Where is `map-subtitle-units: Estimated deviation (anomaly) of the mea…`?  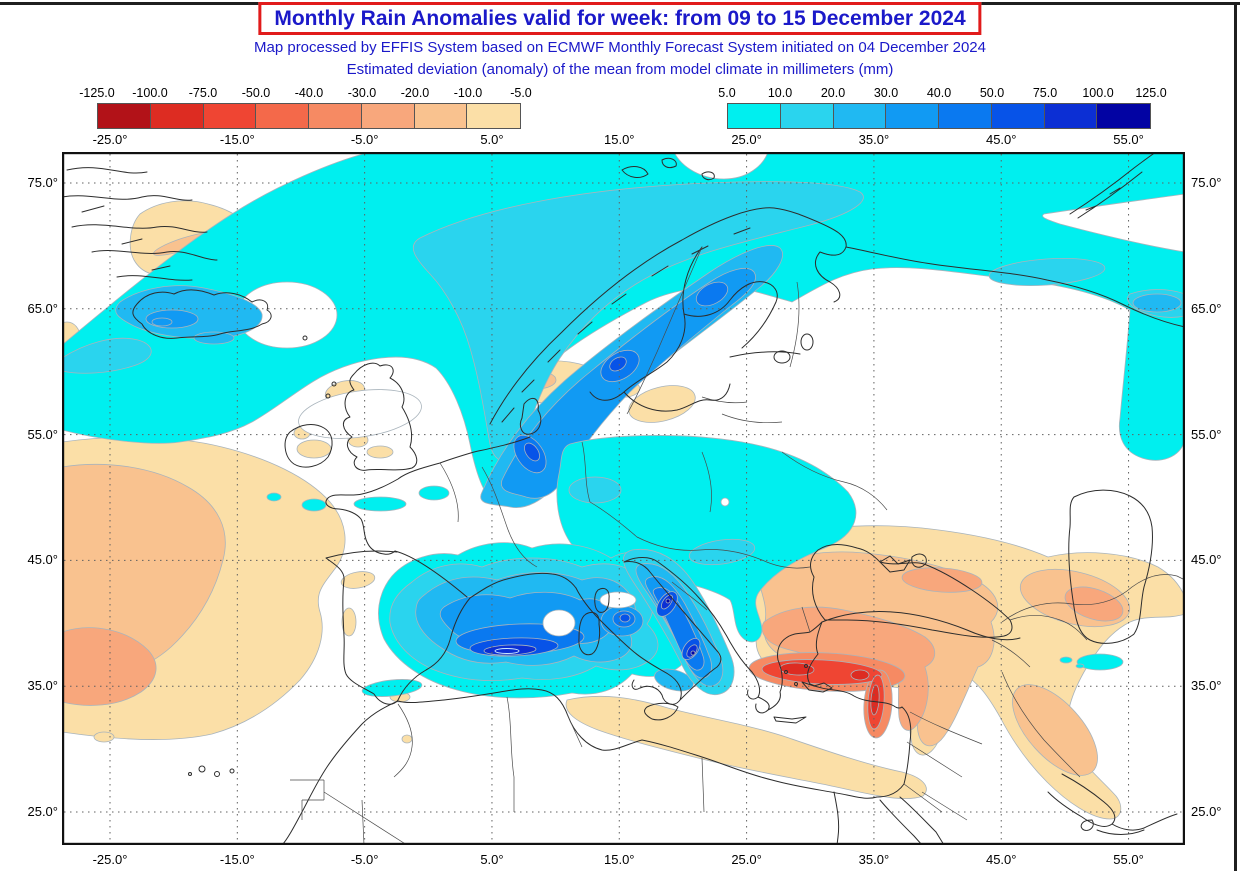
map-subtitle-units: Estimated deviation (anomaly) of the mea… is located at coordinates (620, 69).